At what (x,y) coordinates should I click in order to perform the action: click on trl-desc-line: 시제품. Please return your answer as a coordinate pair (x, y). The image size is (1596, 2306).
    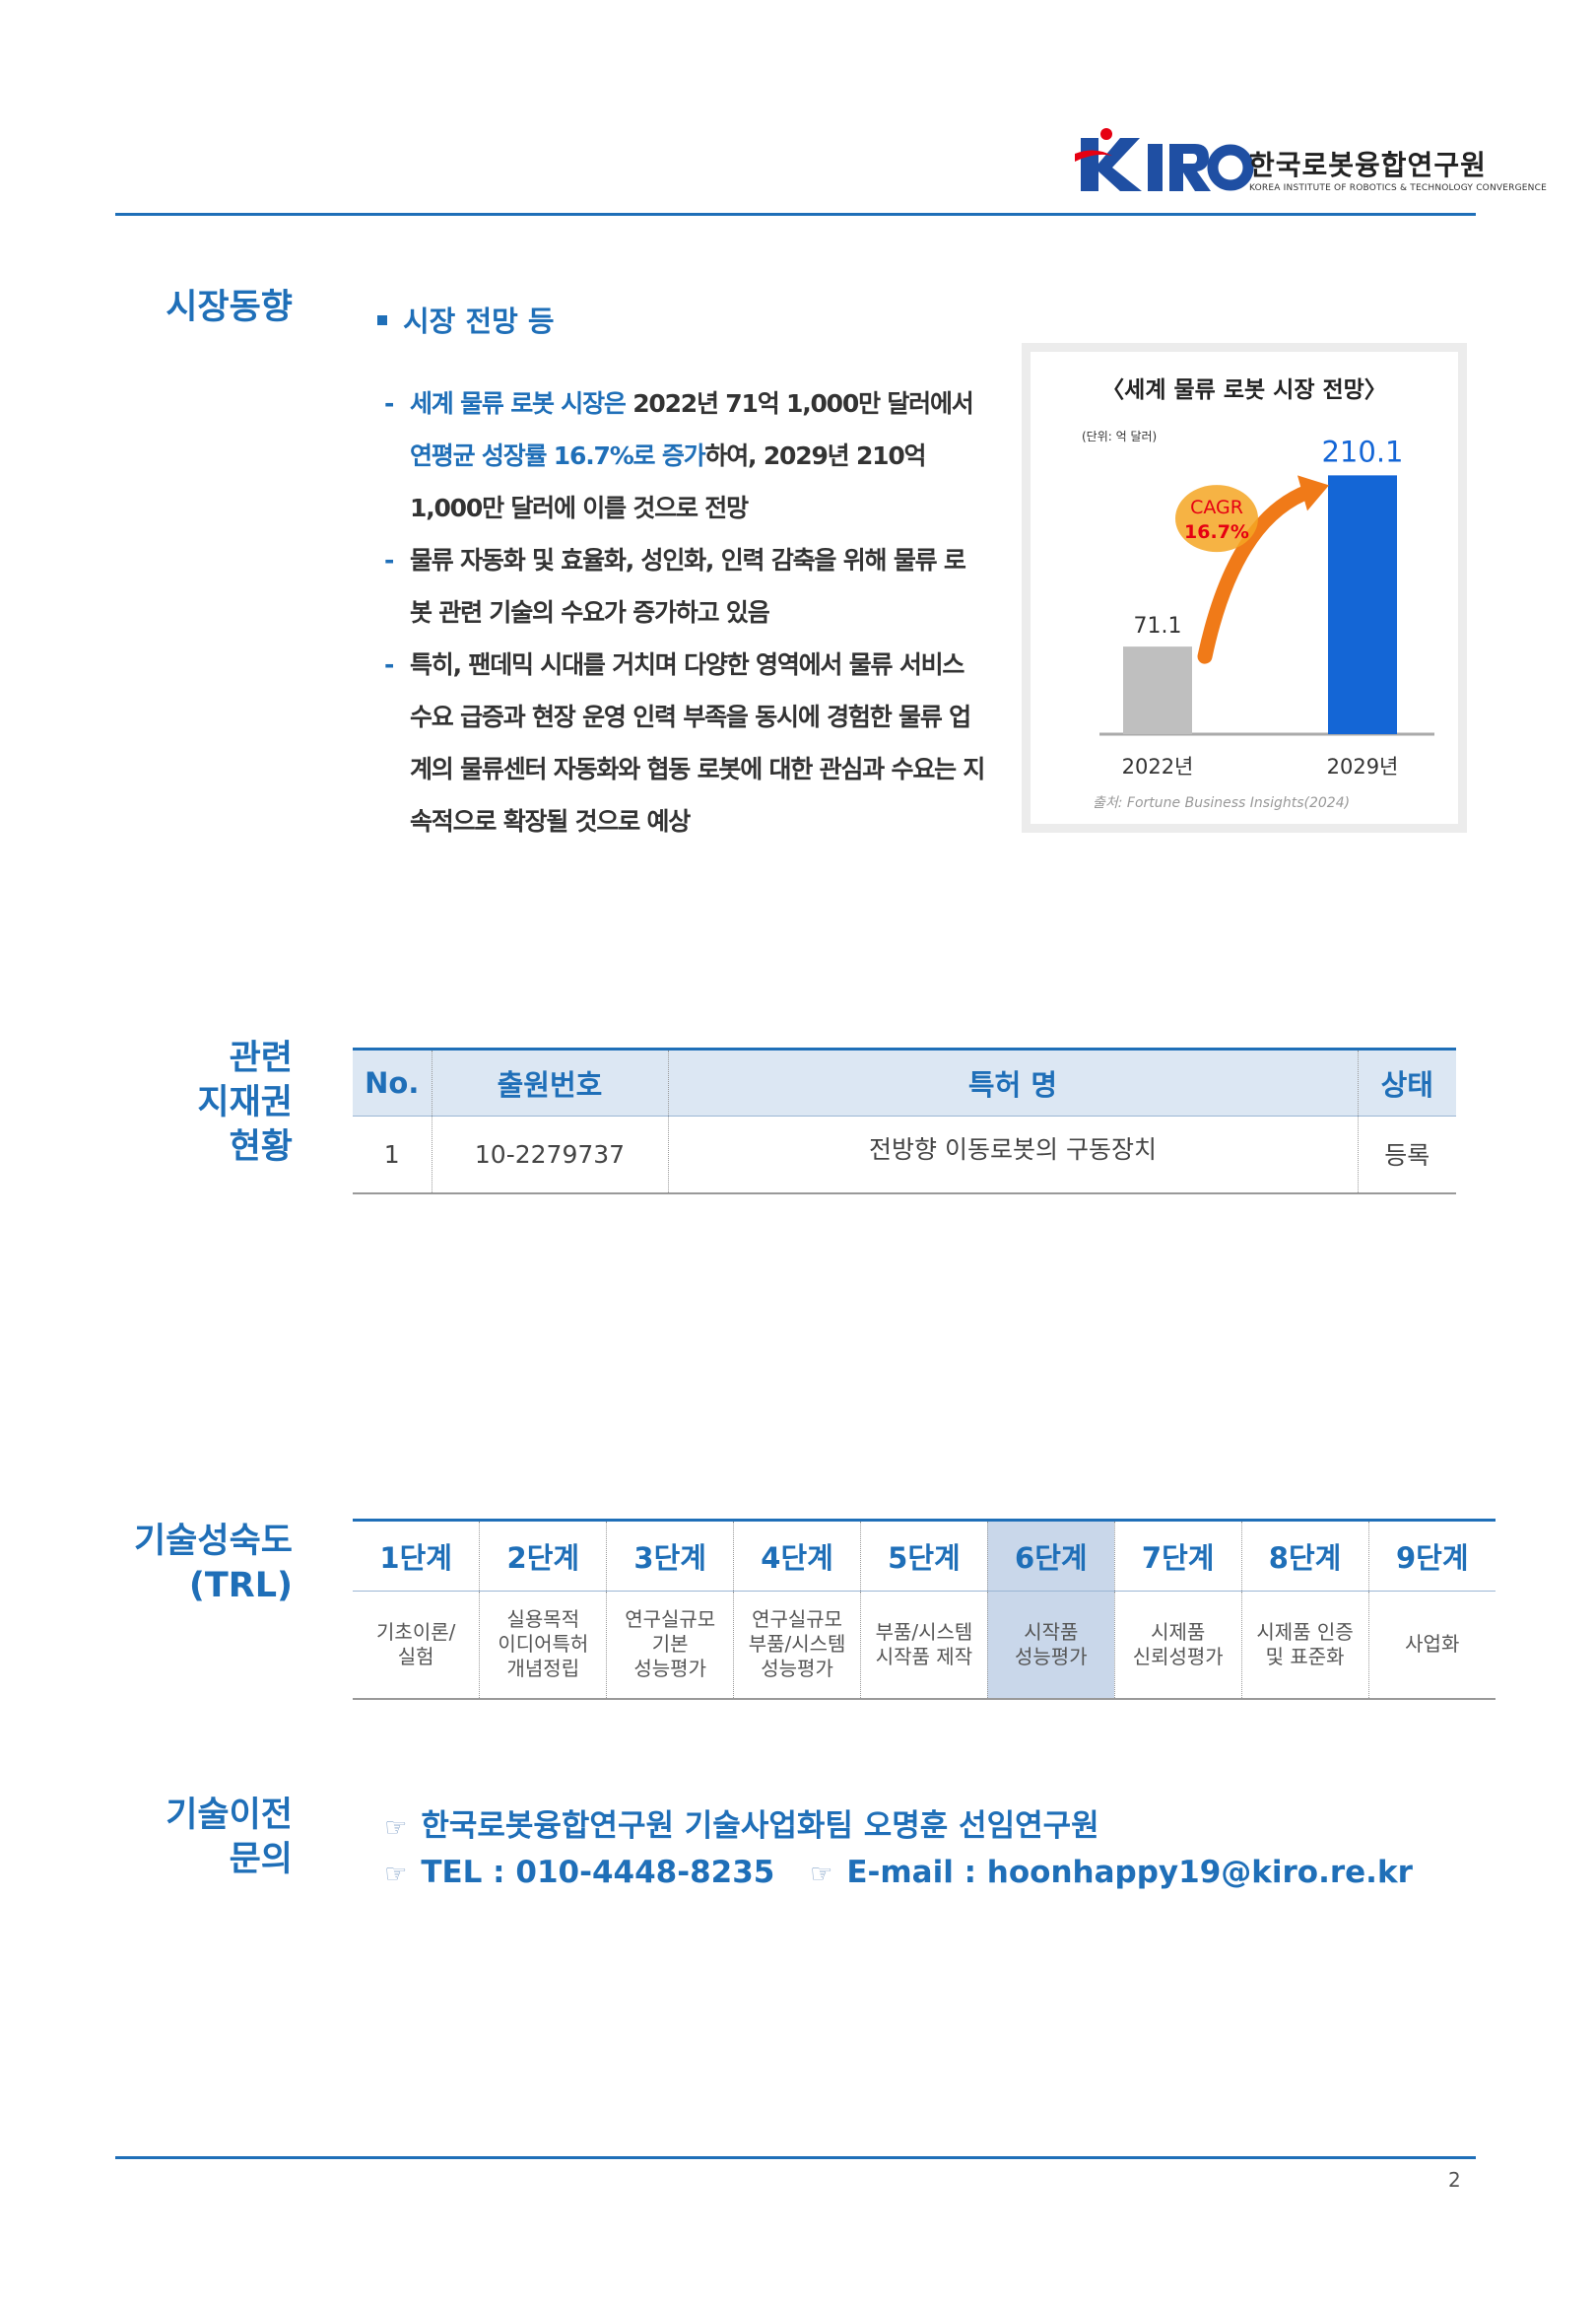
    Looking at the image, I should click on (1179, 1632).